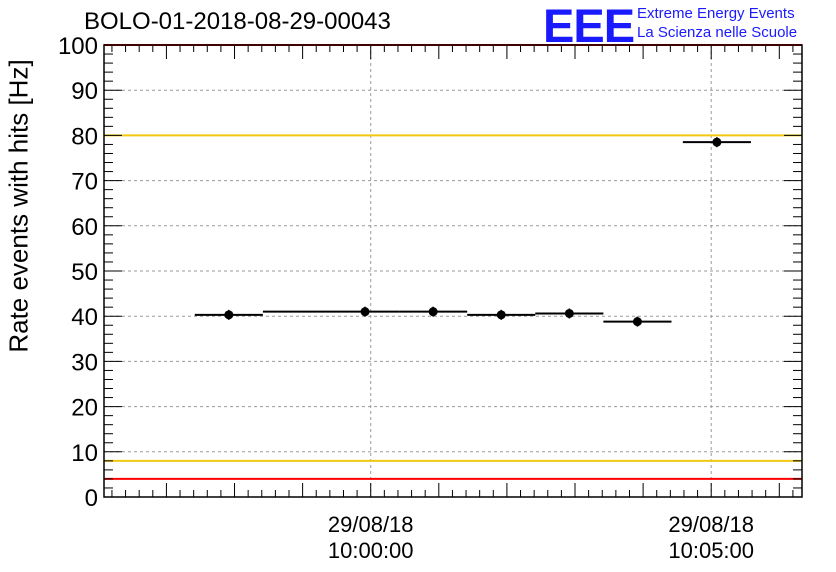 This screenshot has height=572, width=836. I want to click on y-tick-label: 60, so click(84, 227).